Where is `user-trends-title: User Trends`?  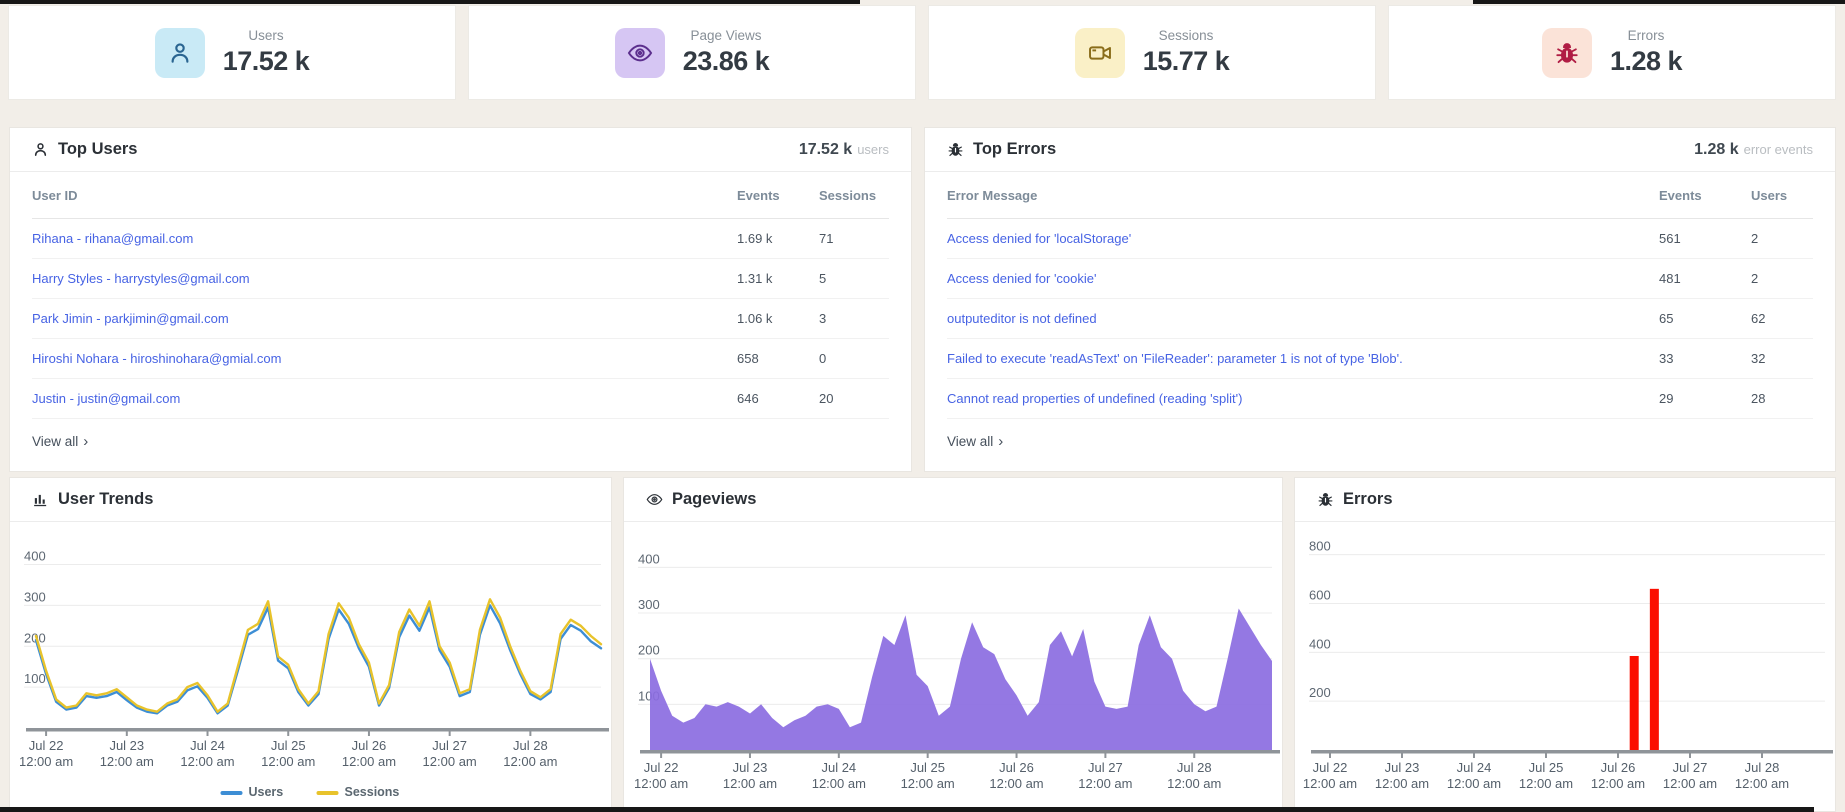 user-trends-title: User Trends is located at coordinates (92, 499).